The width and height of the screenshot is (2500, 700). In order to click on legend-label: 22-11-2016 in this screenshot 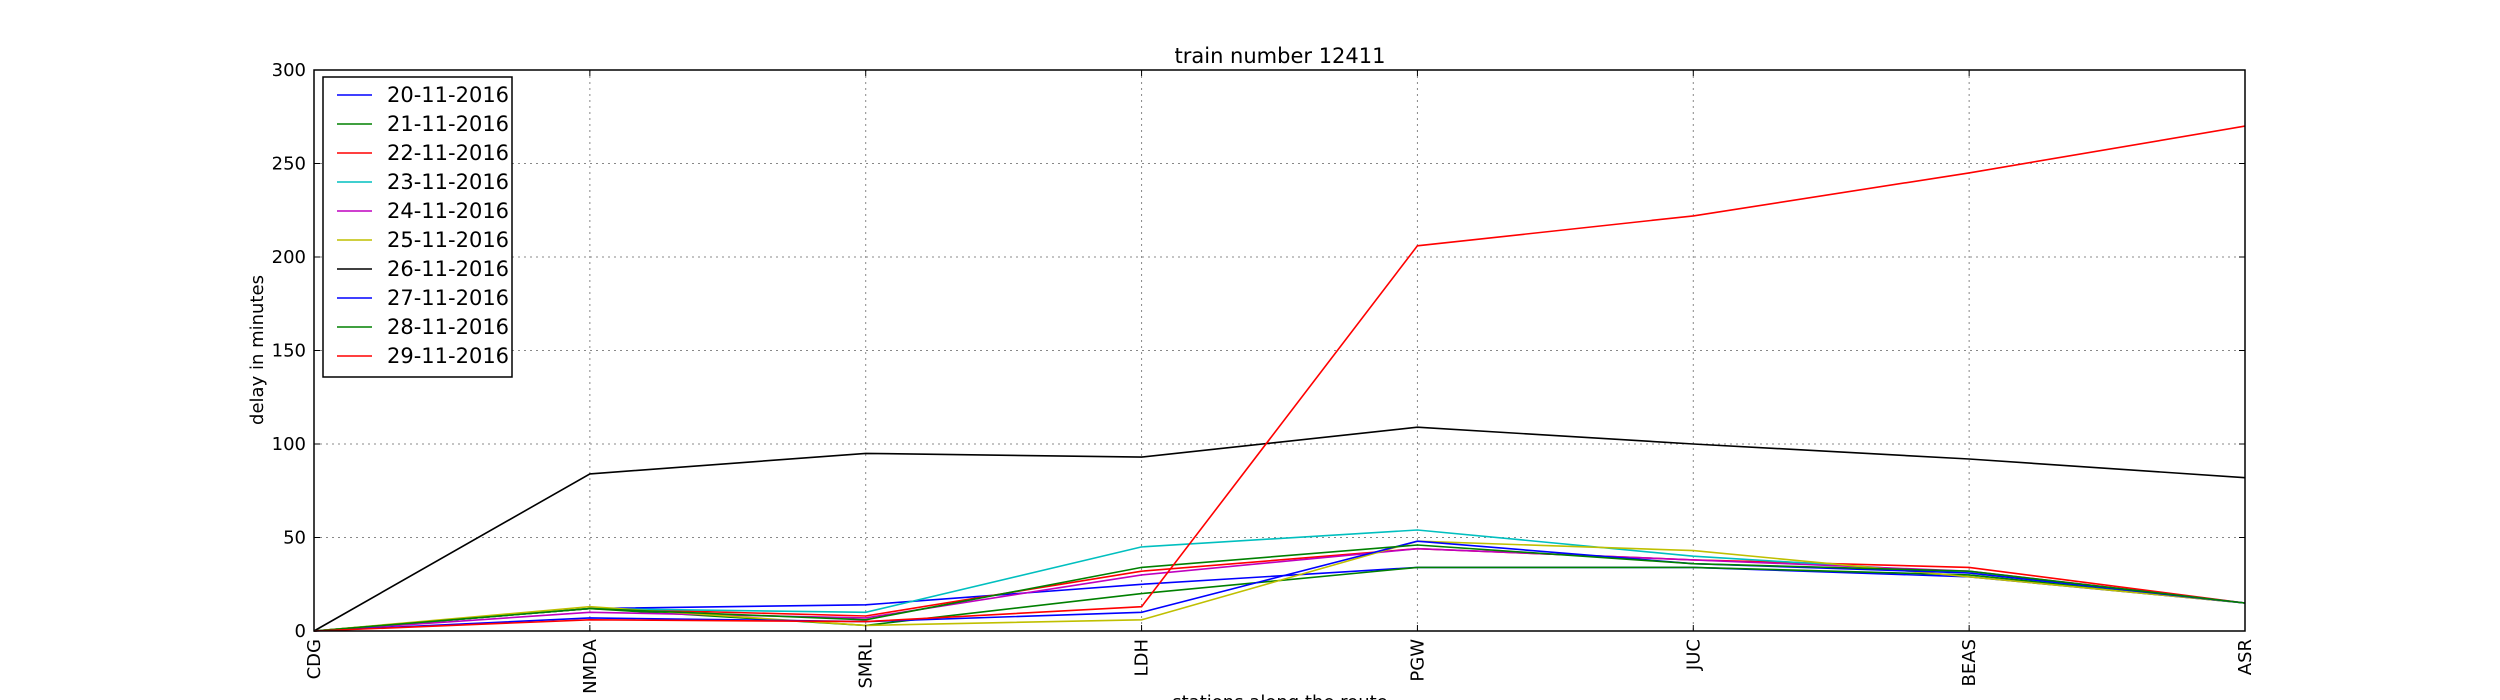, I will do `click(448, 153)`.